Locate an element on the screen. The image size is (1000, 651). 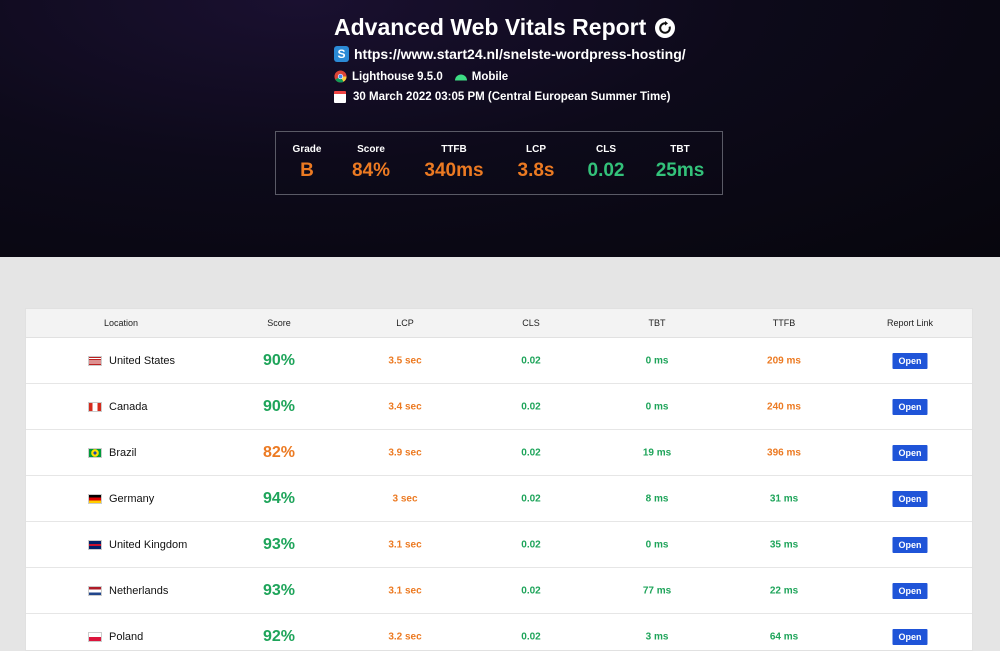
country-name: United Kingdom is located at coordinates (148, 544).